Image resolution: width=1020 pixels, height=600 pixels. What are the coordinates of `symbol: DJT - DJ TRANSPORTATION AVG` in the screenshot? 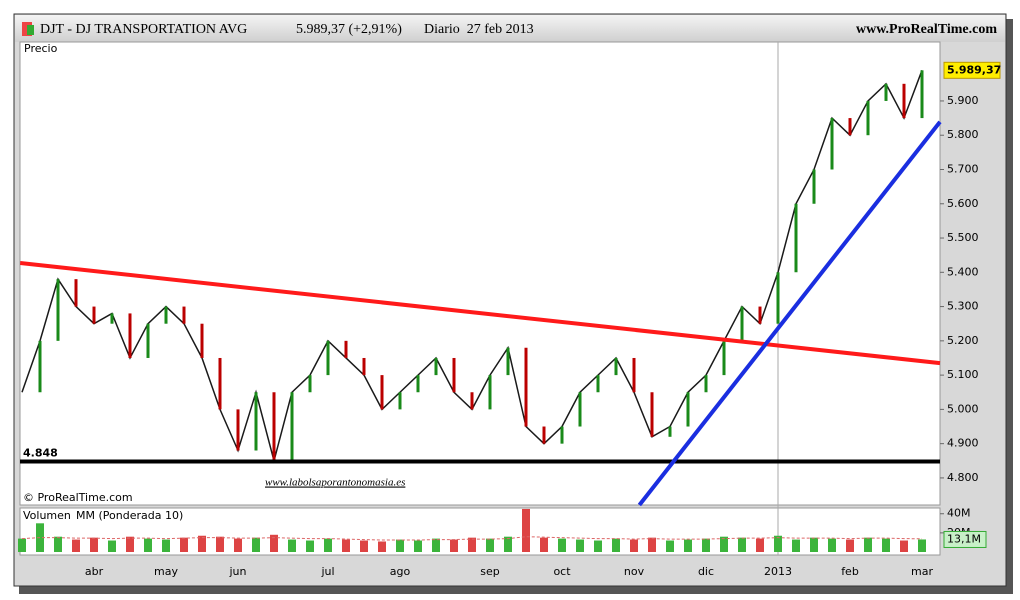 It's located at (143, 29).